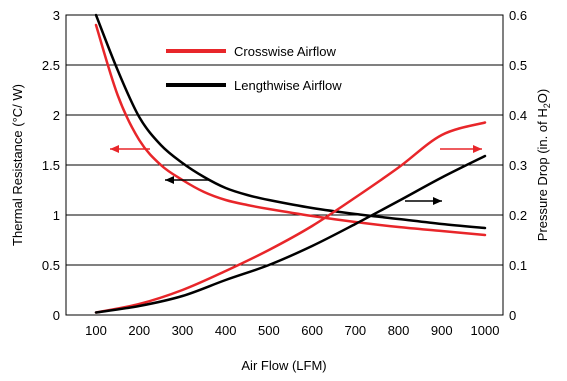 This screenshot has width=567, height=381. What do you see at coordinates (254, 68) in the screenshot?
I see `legend: Crosswise Airflow Lengthwise Airflow` at bounding box center [254, 68].